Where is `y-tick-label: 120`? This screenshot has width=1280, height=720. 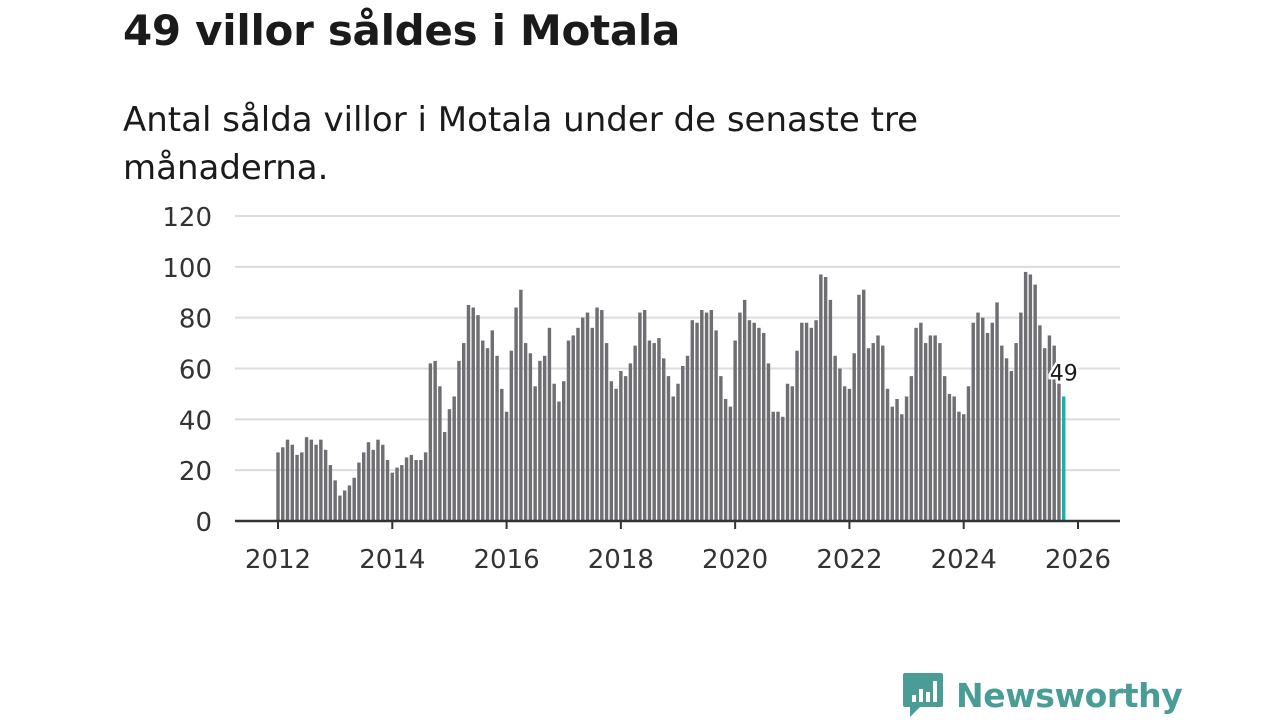
y-tick-label: 120 is located at coordinates (187, 218).